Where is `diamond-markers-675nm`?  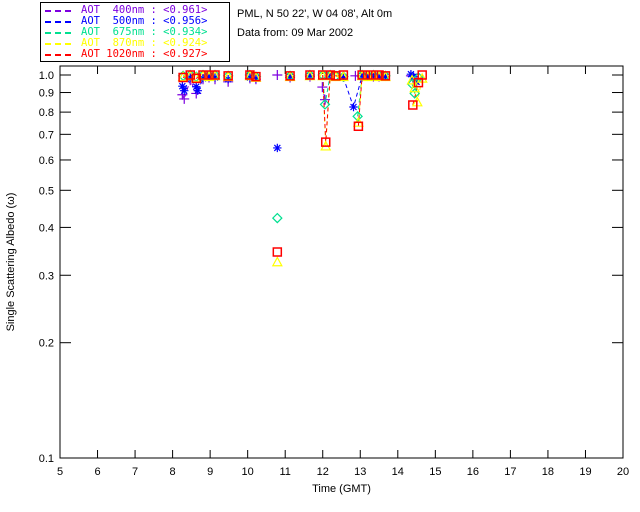
diamond-markers-675nm is located at coordinates (300, 146).